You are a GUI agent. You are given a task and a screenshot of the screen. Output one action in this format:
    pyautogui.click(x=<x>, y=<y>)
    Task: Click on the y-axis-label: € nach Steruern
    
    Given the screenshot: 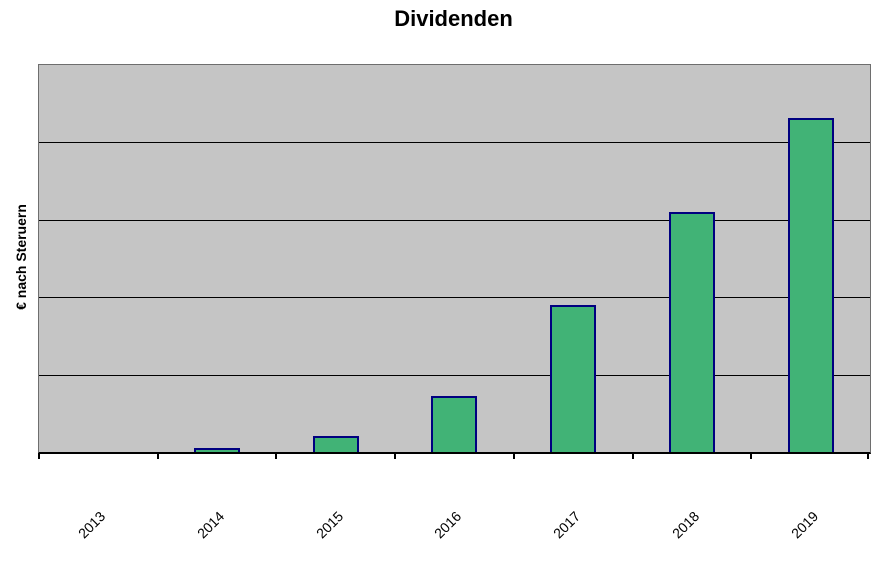 What is the action you would take?
    pyautogui.click(x=21, y=257)
    